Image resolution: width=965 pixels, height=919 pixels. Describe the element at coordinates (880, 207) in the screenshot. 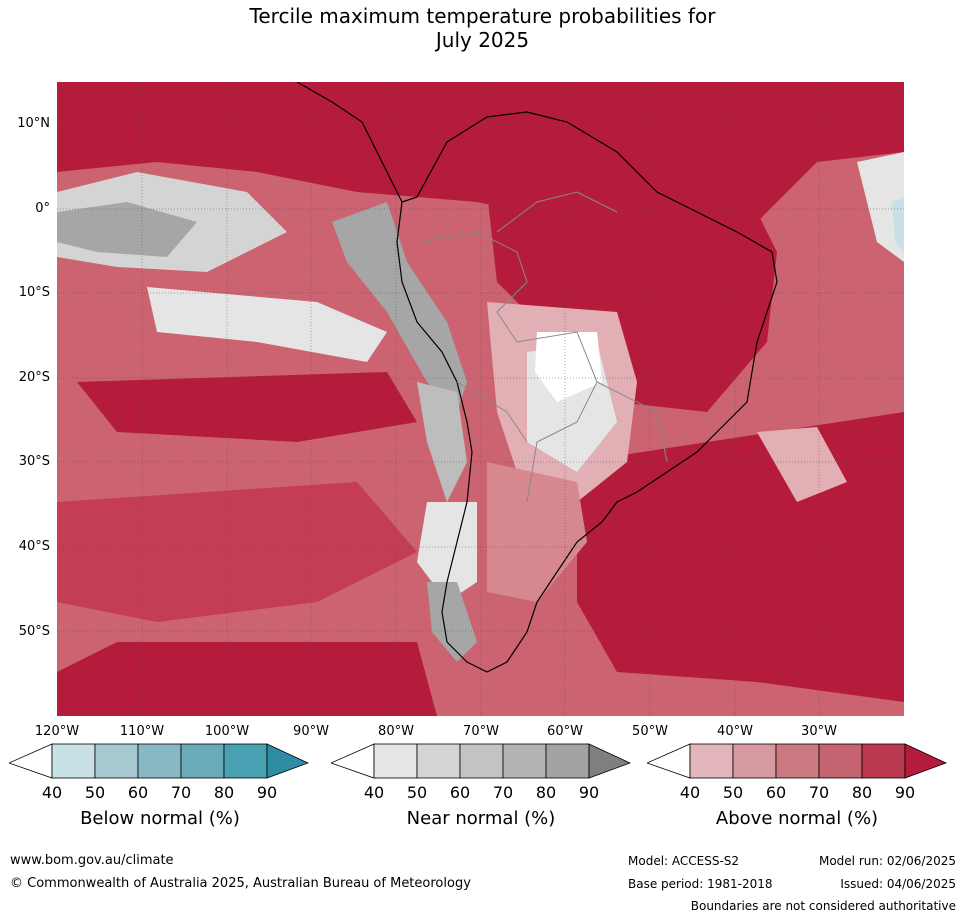

I see `region-near-50-east` at that location.